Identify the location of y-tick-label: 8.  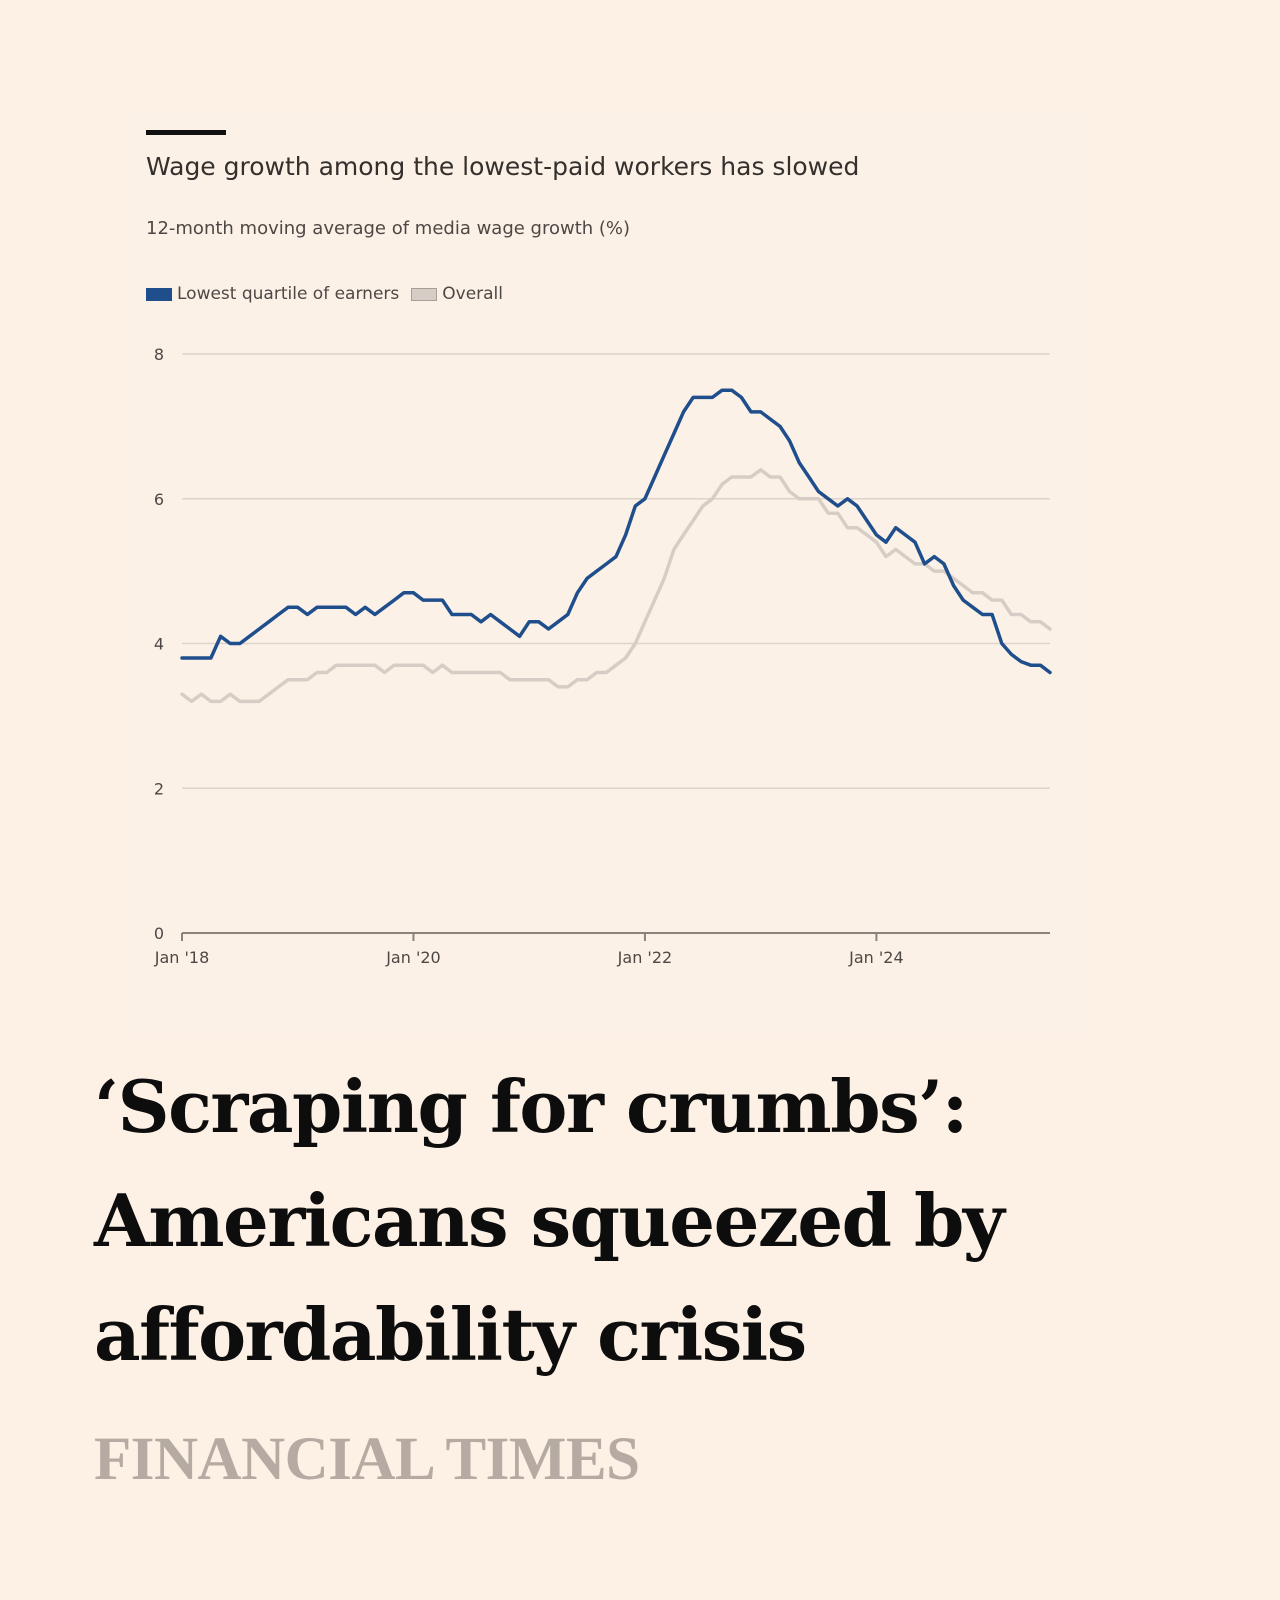
(159, 354).